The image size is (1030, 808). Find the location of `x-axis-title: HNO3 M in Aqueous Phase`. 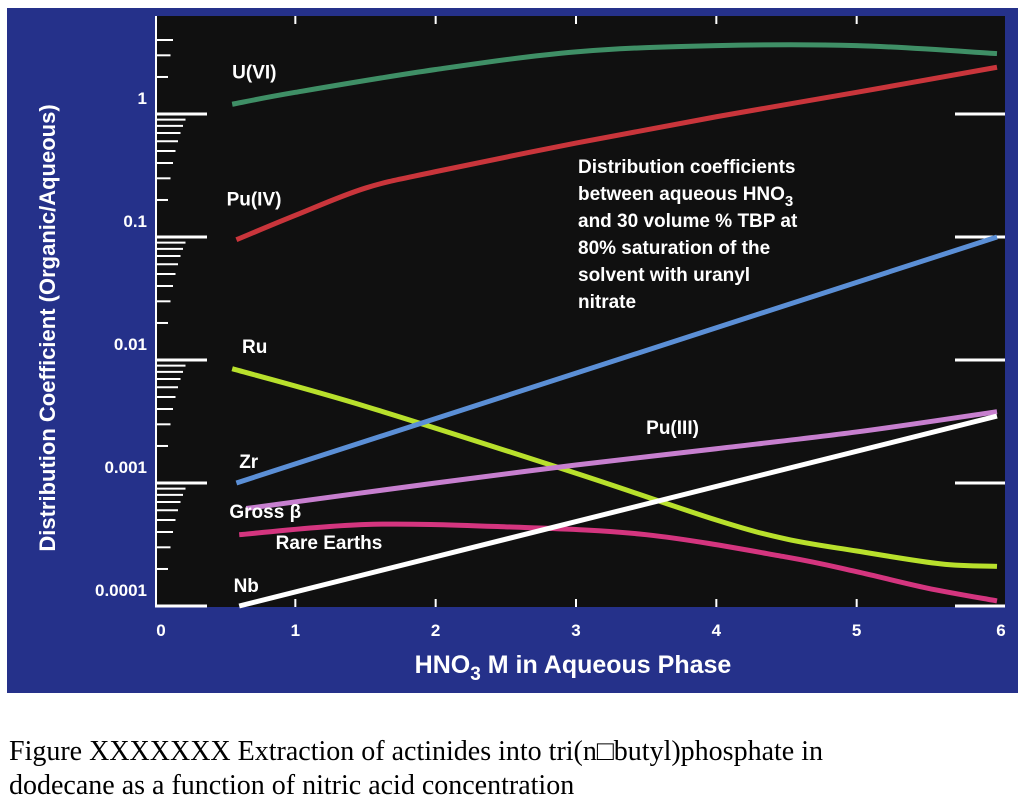

x-axis-title: HNO3 M in Aqueous Phase is located at coordinates (573, 668).